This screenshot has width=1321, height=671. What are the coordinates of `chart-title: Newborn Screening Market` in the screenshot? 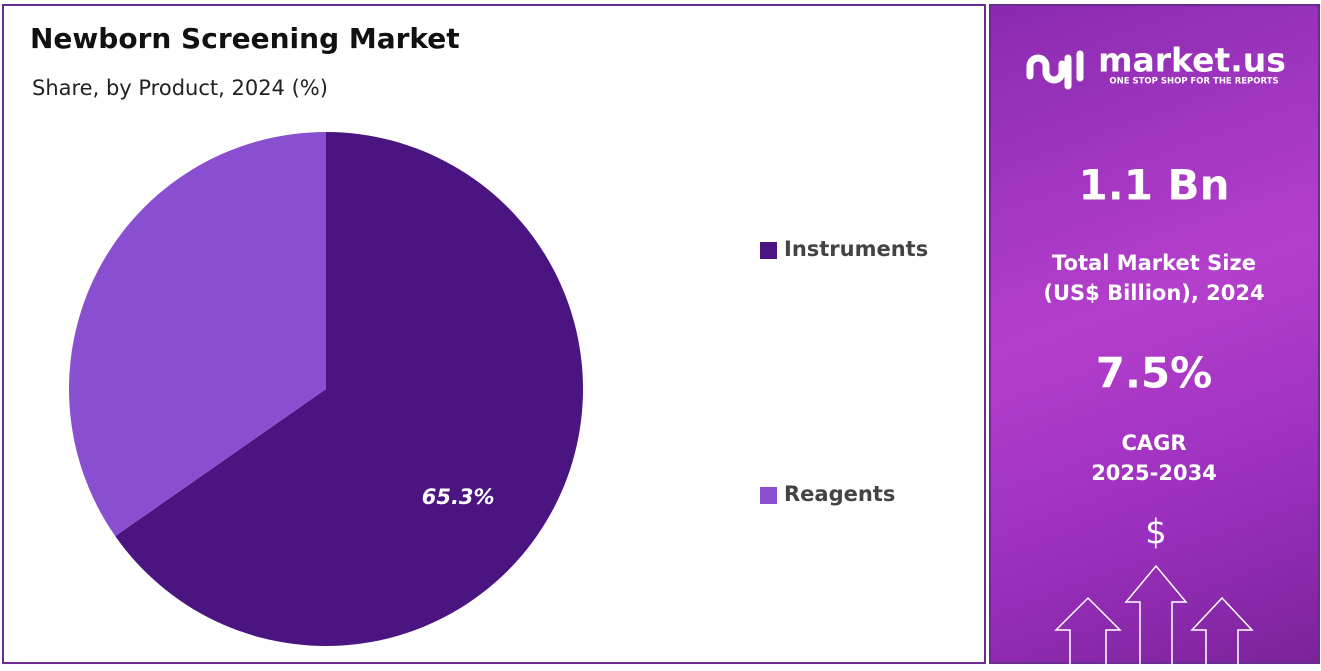 It's located at (245, 38).